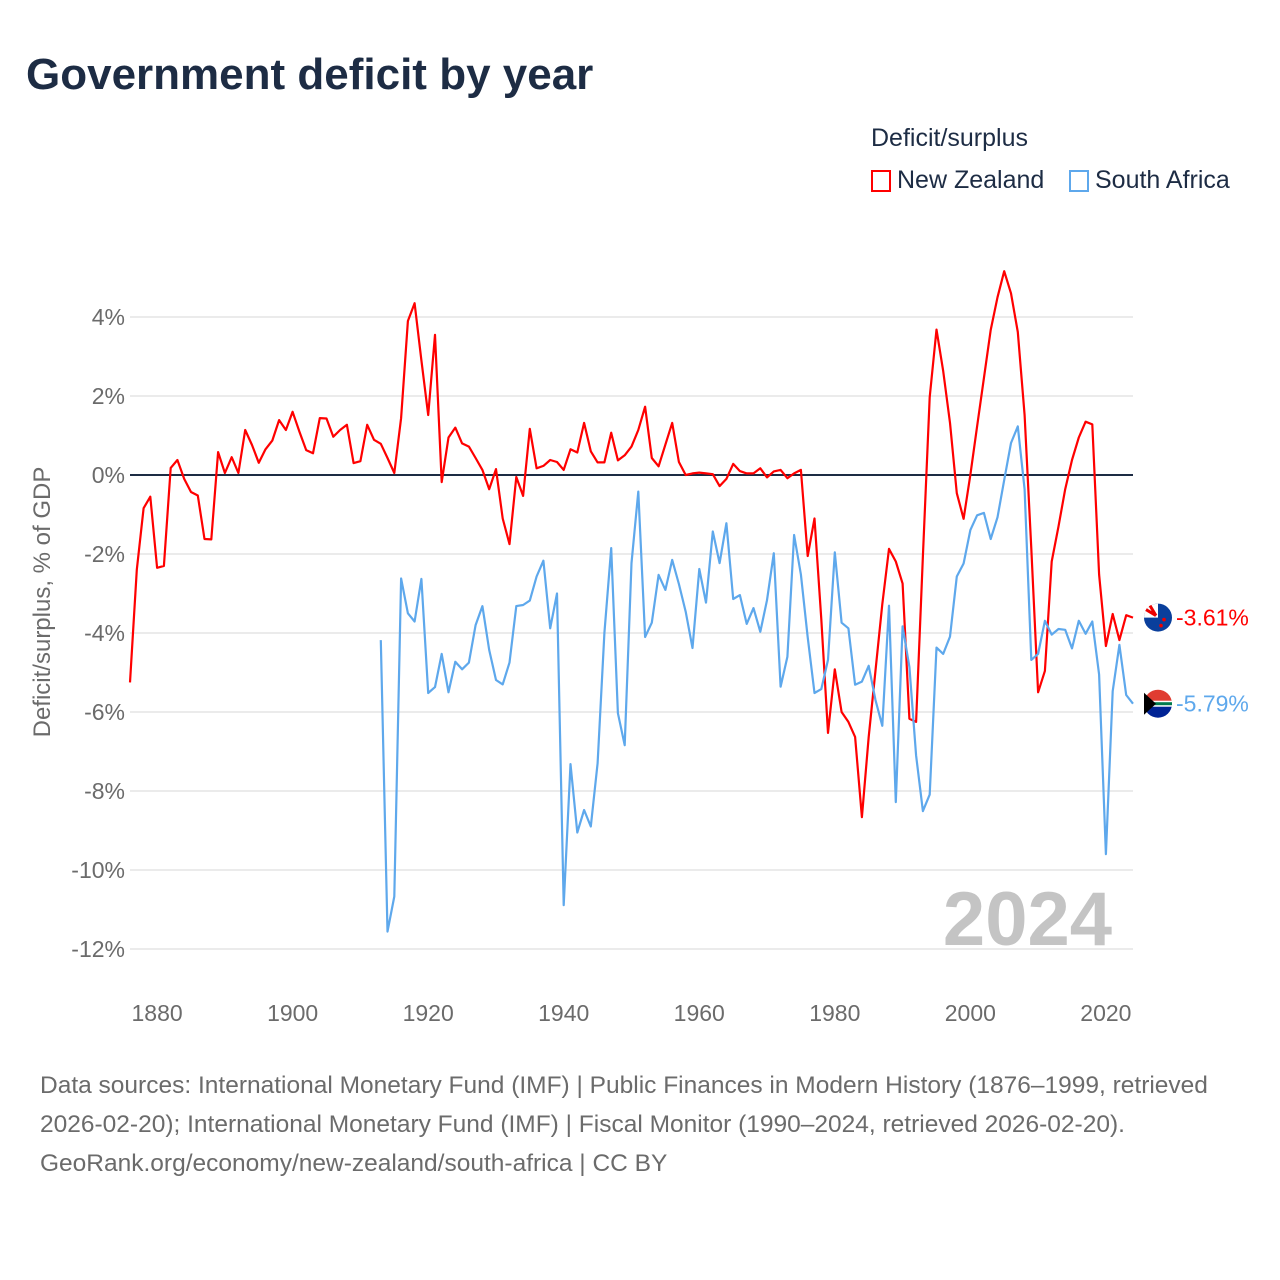 This screenshot has height=1280, width=1280. I want to click on end-value-label-new-zealand: -3.61%, so click(1212, 618).